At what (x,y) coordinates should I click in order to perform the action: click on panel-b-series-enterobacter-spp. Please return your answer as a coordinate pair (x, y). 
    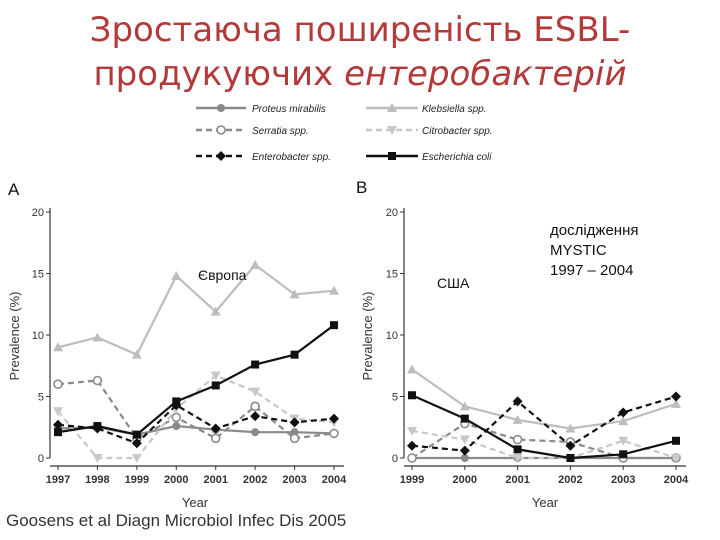
    Looking at the image, I should click on (544, 423).